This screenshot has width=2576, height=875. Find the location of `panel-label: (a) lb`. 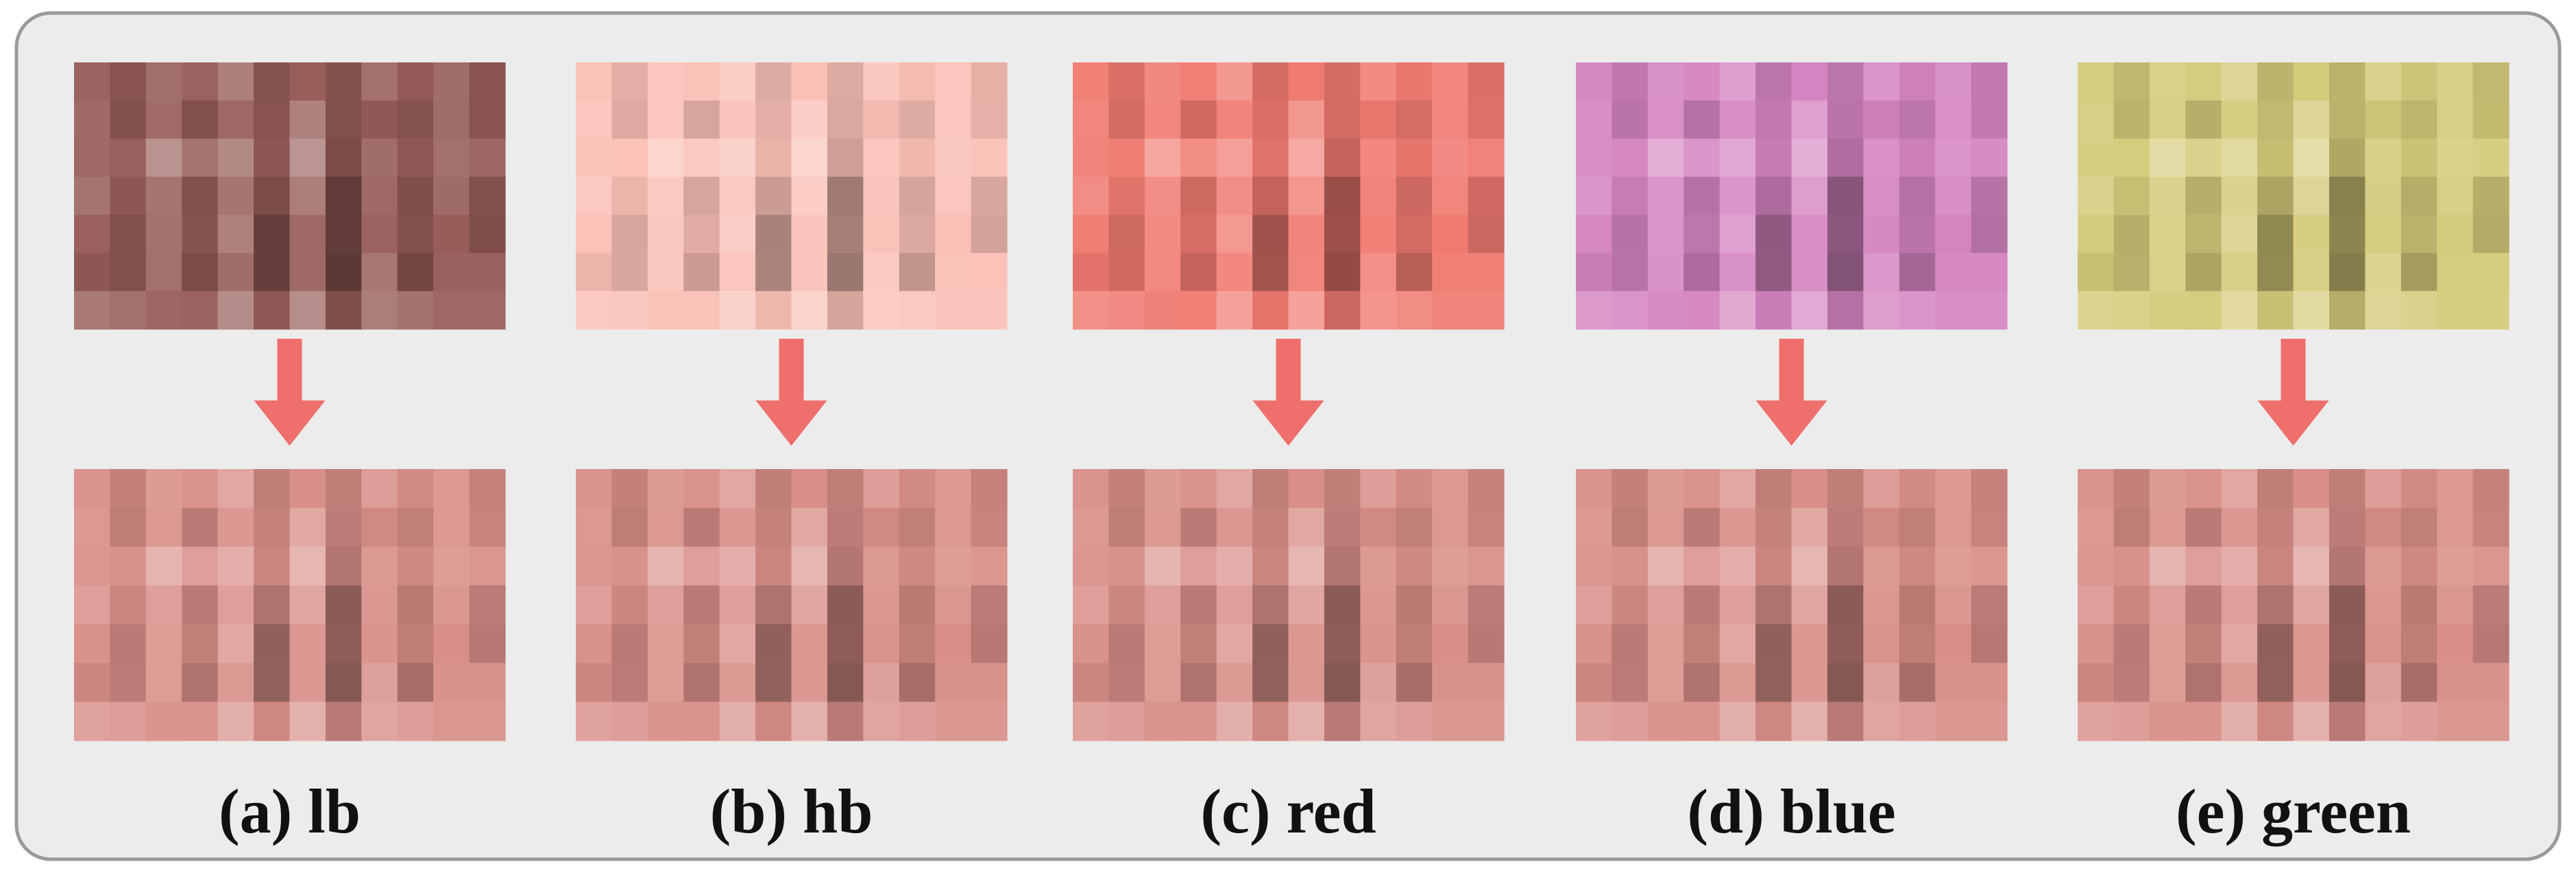

panel-label: (a) lb is located at coordinates (290, 811).